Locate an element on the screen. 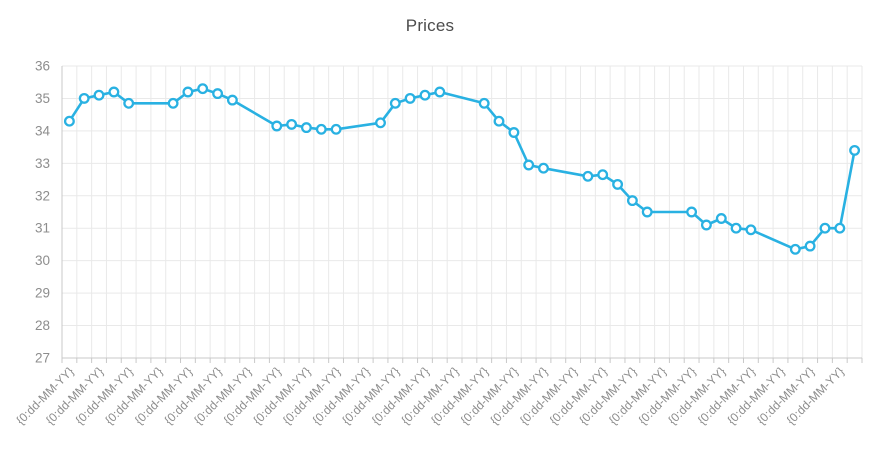 This screenshot has width=876, height=455. x-axis-ticks is located at coordinates (462, 360).